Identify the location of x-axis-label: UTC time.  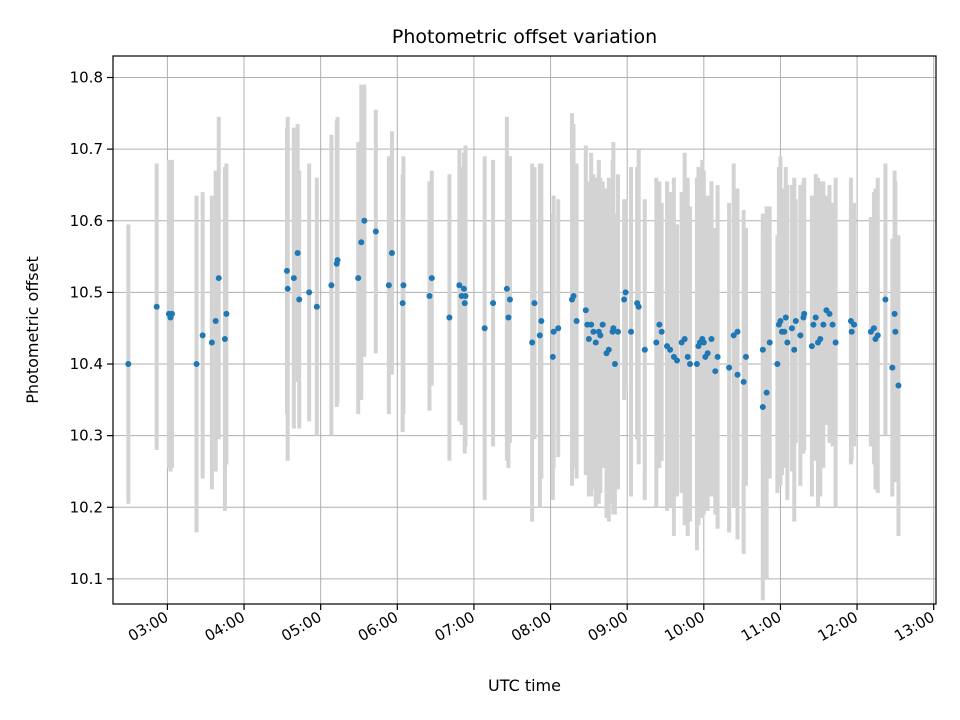
(524, 685).